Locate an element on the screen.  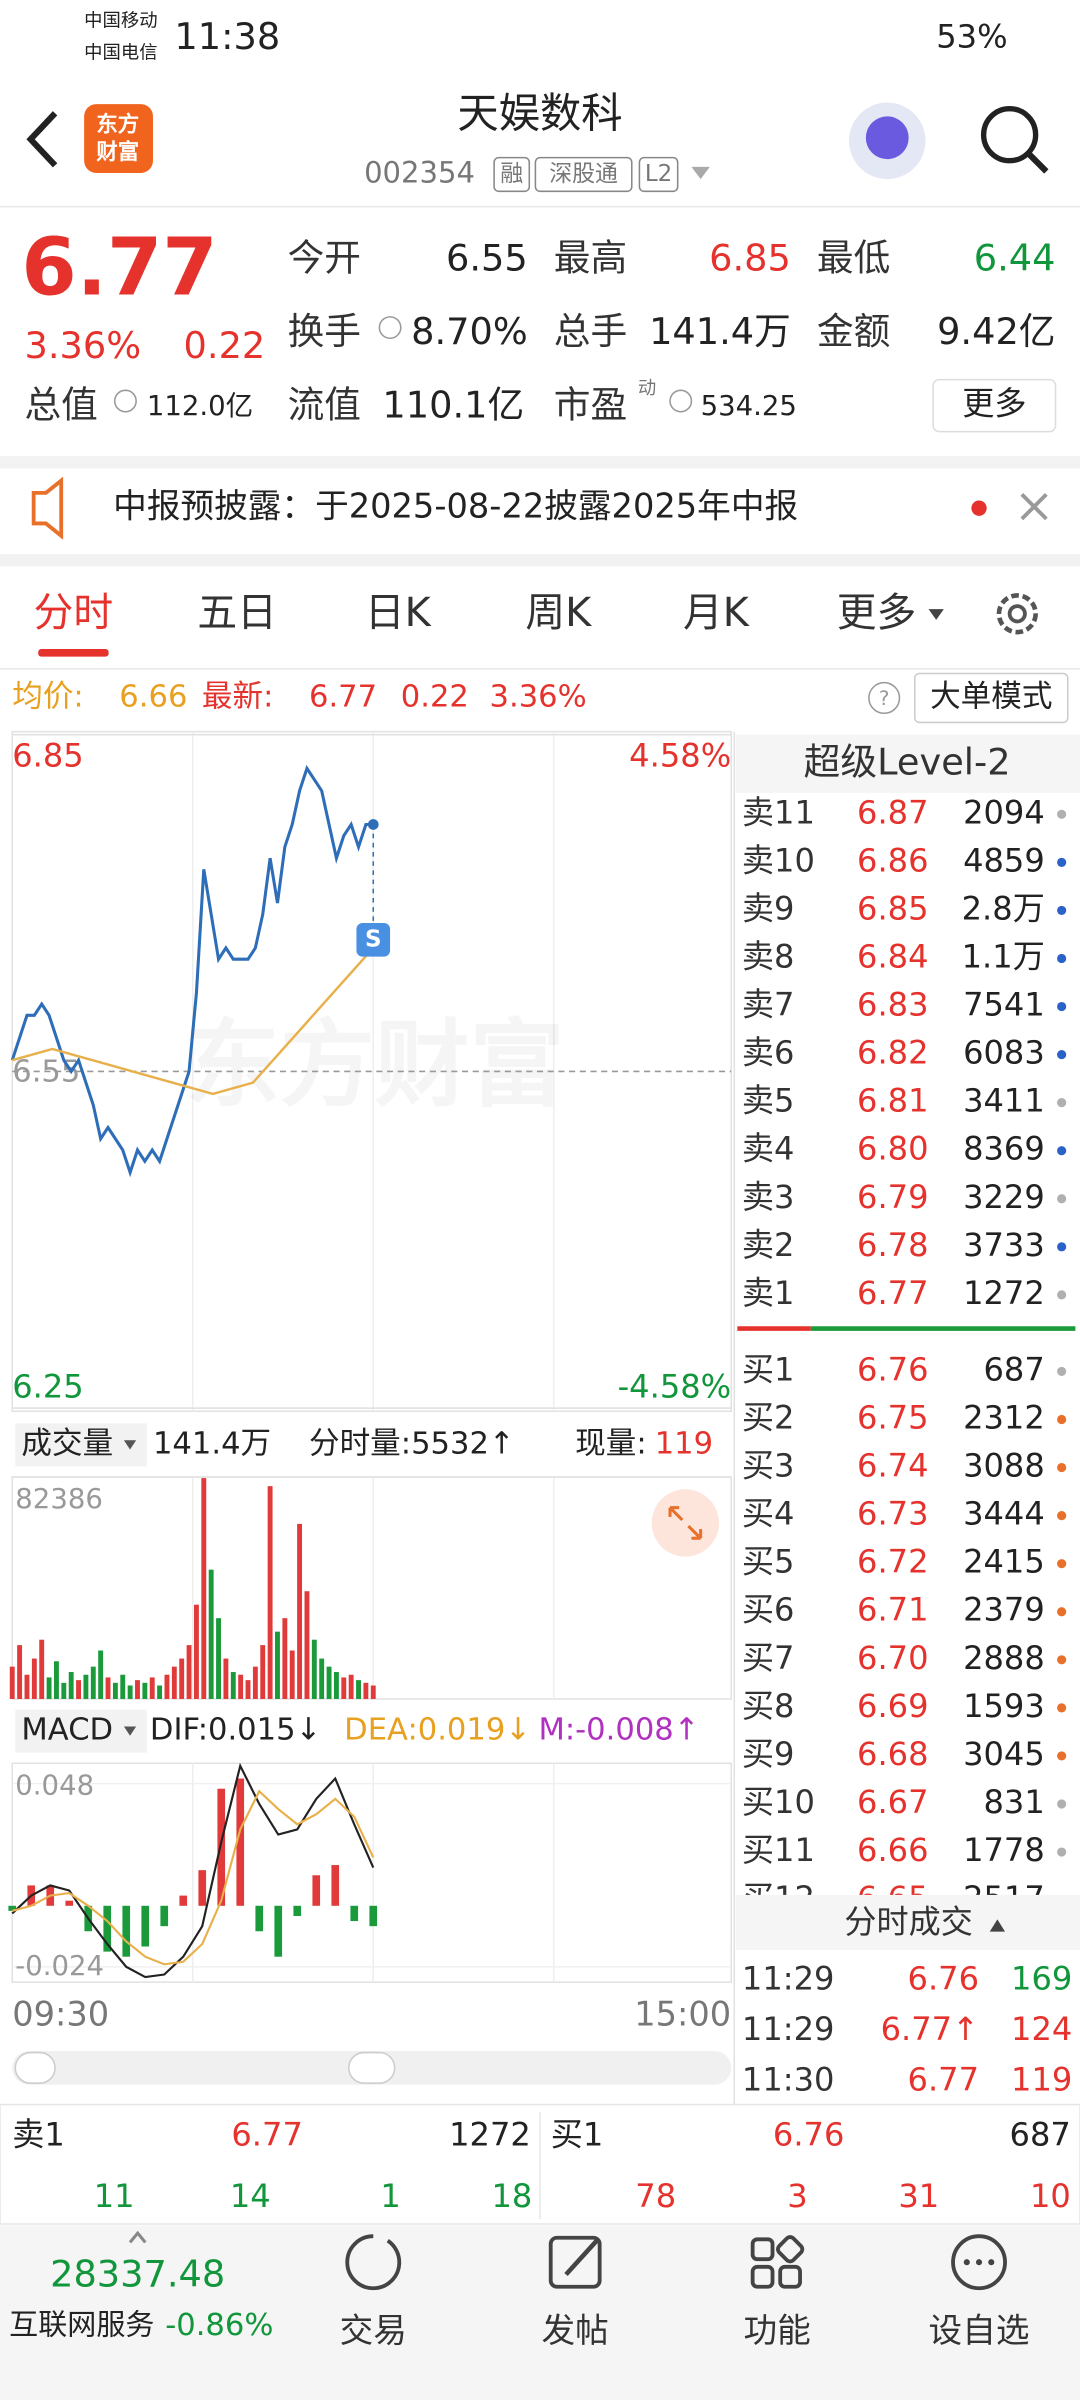
tab: 五日 is located at coordinates (237, 613).